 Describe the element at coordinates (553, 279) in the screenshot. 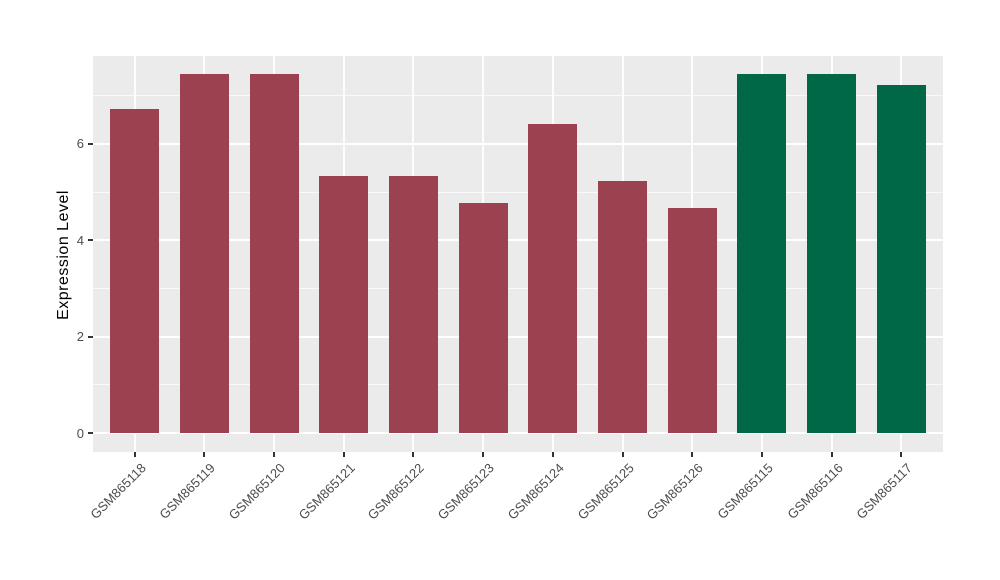

I see `bar-GSM865124` at that location.